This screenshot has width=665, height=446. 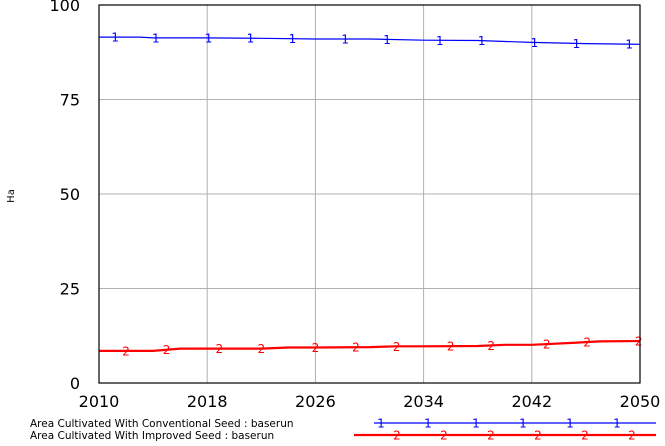 What do you see at coordinates (75, 383) in the screenshot?
I see `y-tick-label: 0` at bounding box center [75, 383].